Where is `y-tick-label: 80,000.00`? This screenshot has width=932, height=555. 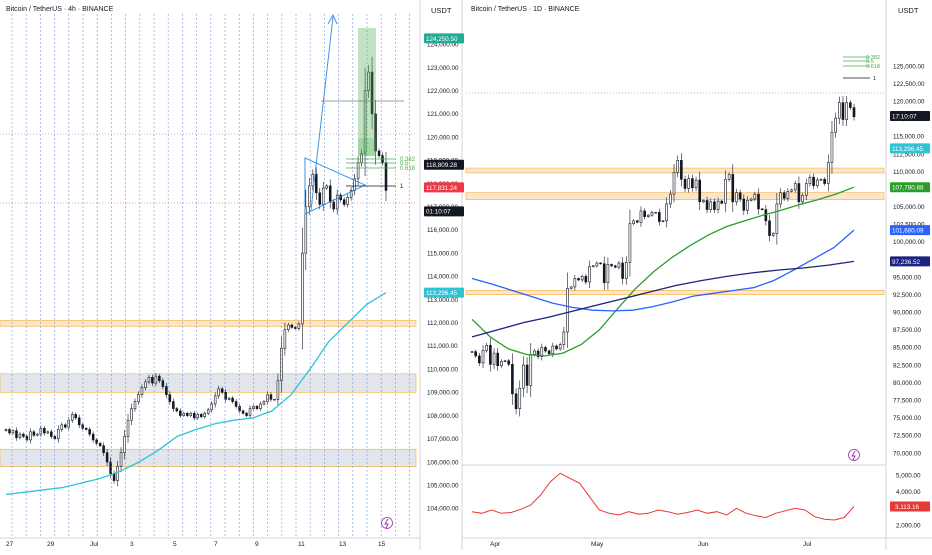 y-tick-label: 80,000.00 is located at coordinates (907, 383).